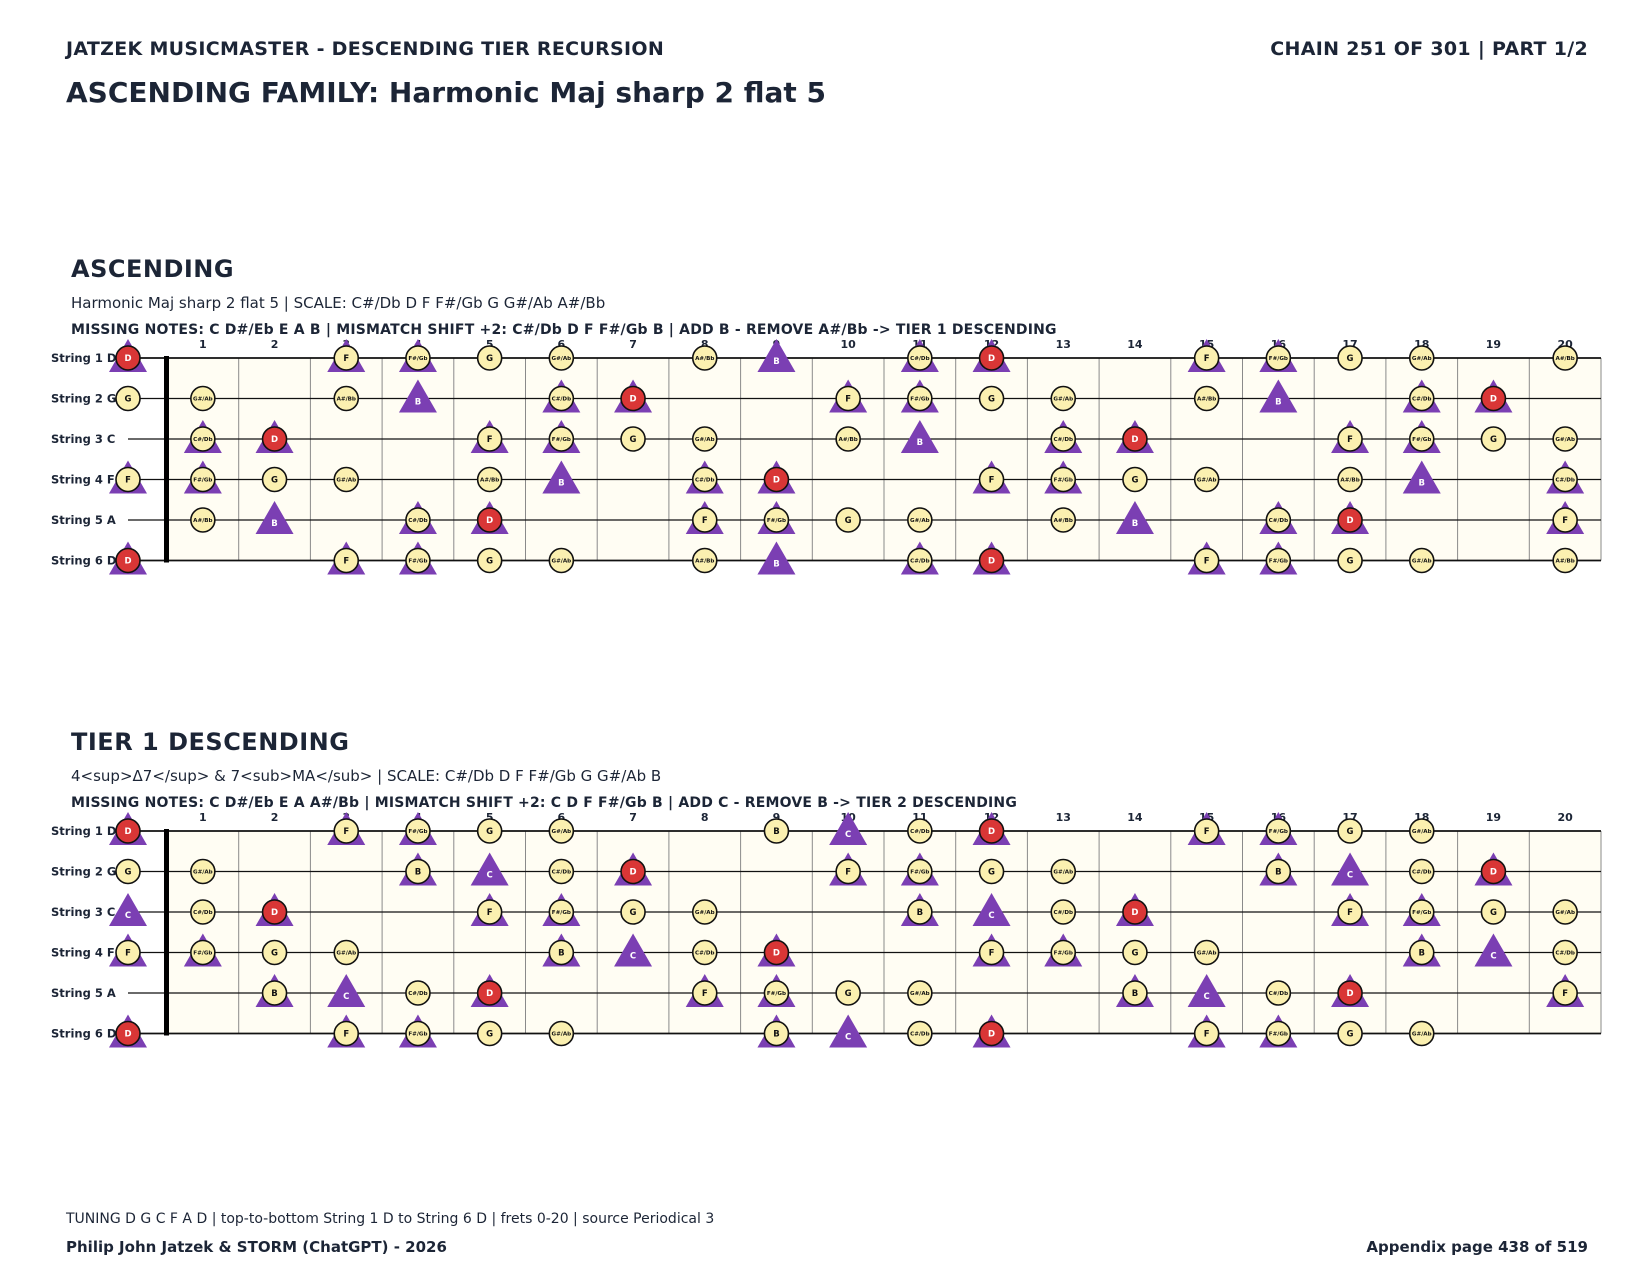 The image size is (1650, 1275). Describe the element at coordinates (848, 344) in the screenshot. I see `fret-number: 10` at that location.